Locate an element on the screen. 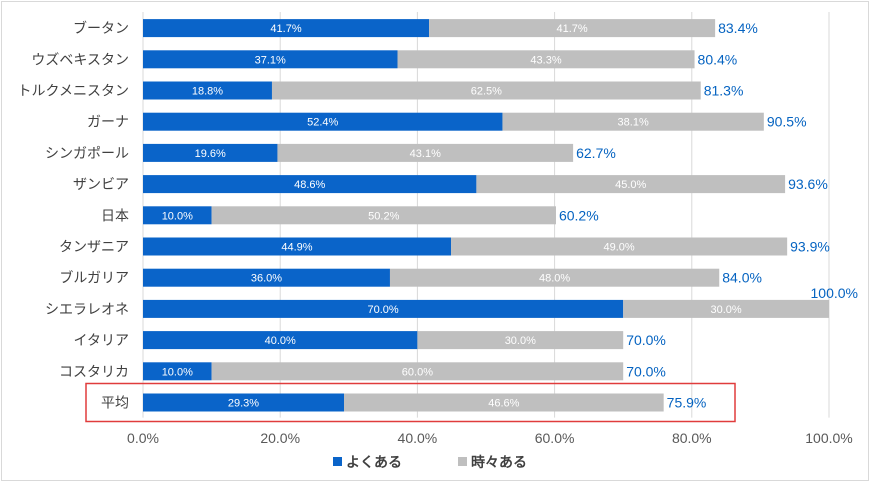 The width and height of the screenshot is (870, 482). total-label: 81.3% is located at coordinates (724, 91).